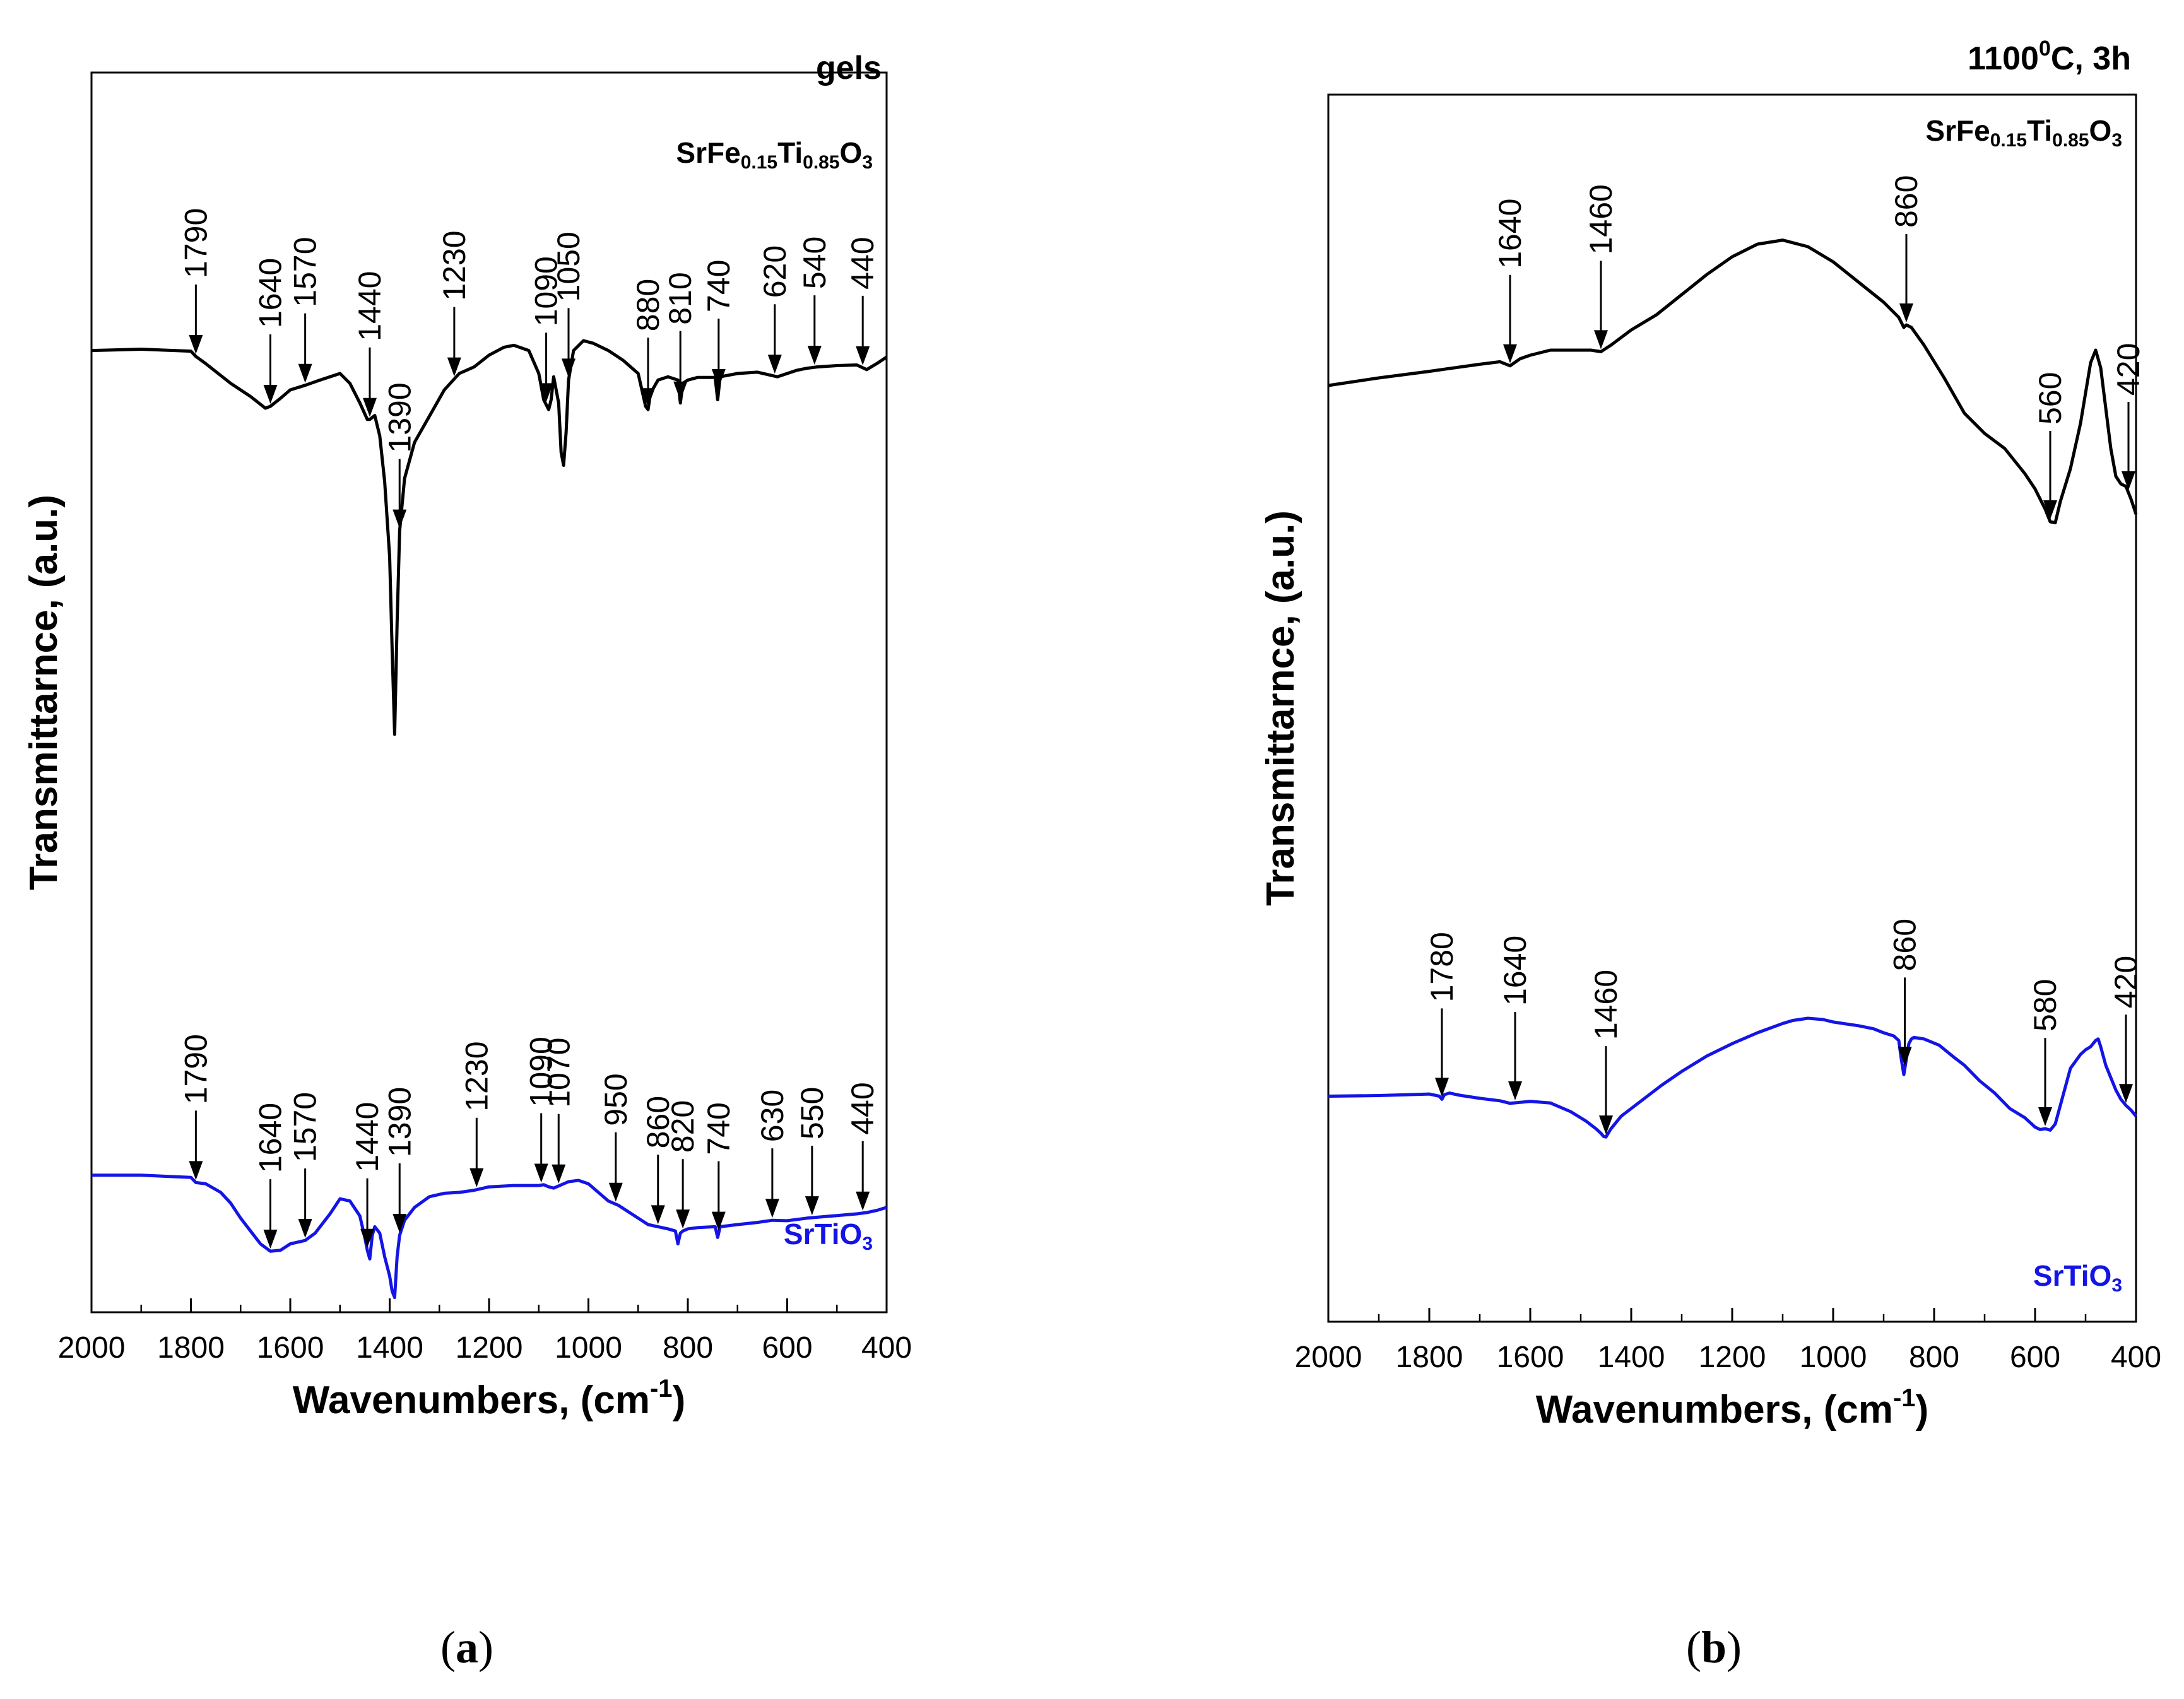 The height and width of the screenshot is (1699, 2184). I want to click on annotation-label: 580, so click(2045, 1005).